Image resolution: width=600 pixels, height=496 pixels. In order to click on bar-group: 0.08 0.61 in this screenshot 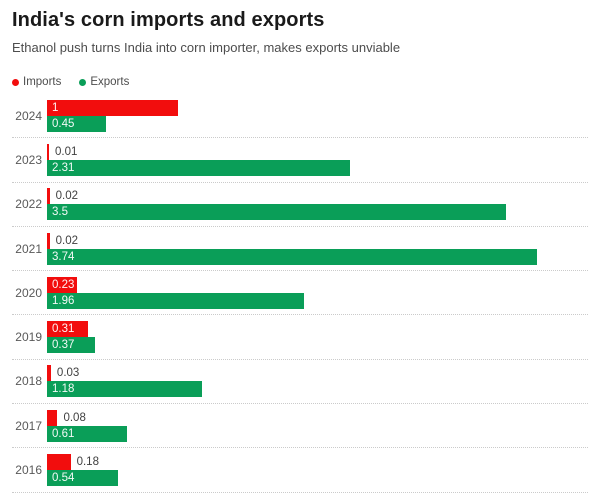, I will do `click(317, 425)`.